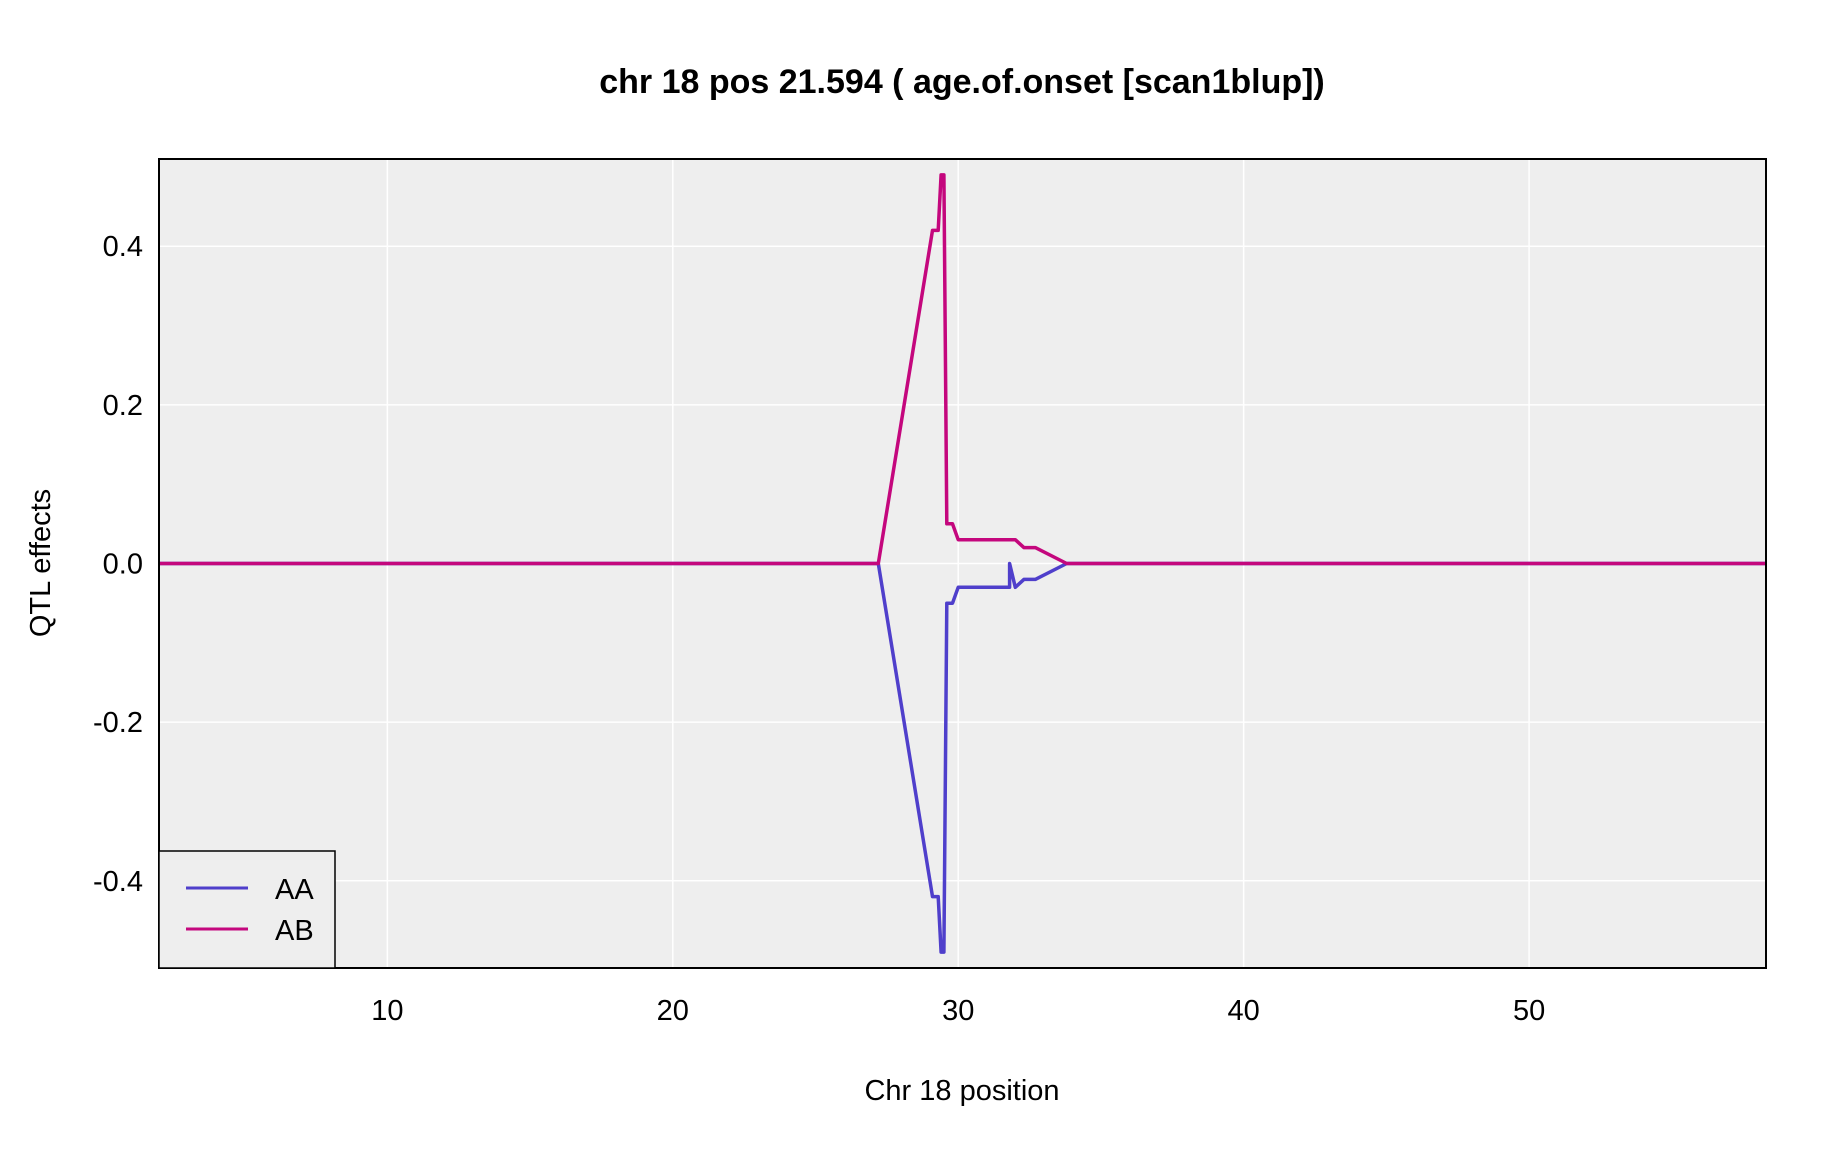  Describe the element at coordinates (123, 406) in the screenshot. I see `y-tick-label: 0.2` at that location.